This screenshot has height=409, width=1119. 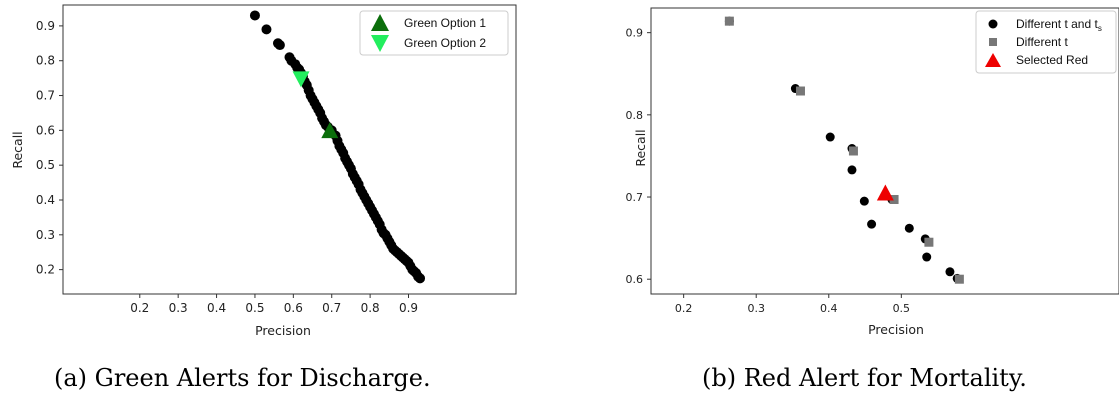 What do you see at coordinates (17, 149) in the screenshot?
I see `chart-a-ylabel: Recall` at bounding box center [17, 149].